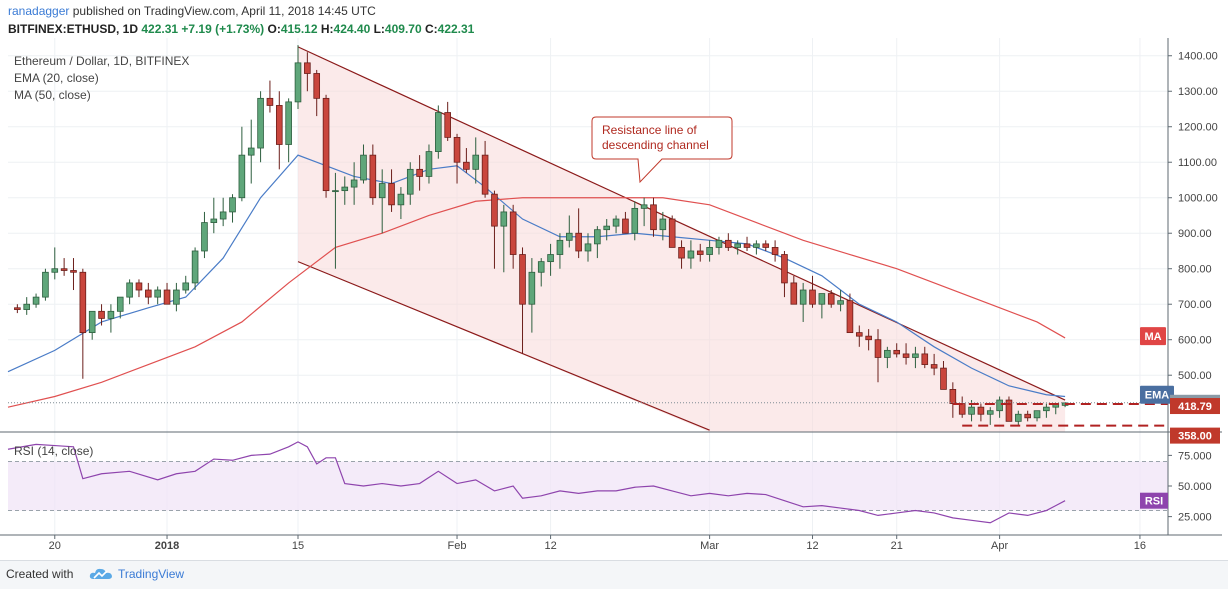 The width and height of the screenshot is (1228, 589). I want to click on indicator-ma-label: MA (50, close), so click(52, 95).